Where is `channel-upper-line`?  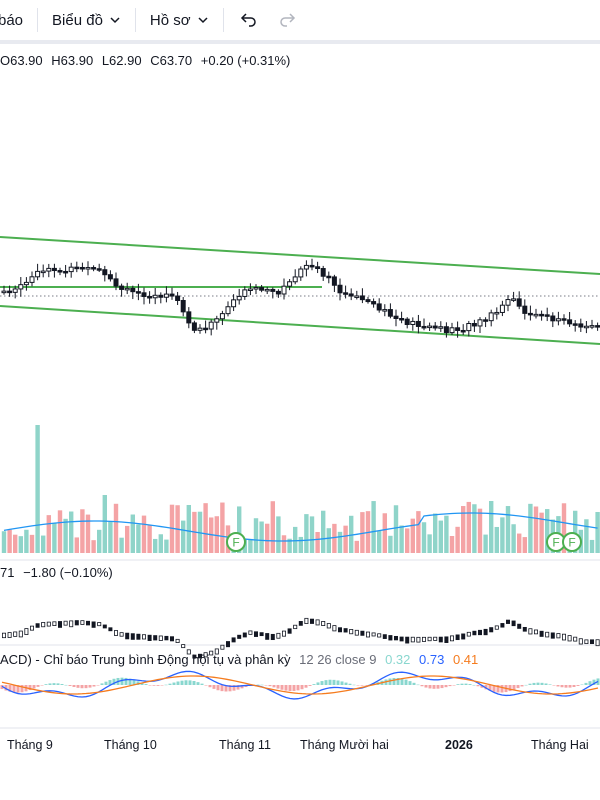 channel-upper-line is located at coordinates (300, 255).